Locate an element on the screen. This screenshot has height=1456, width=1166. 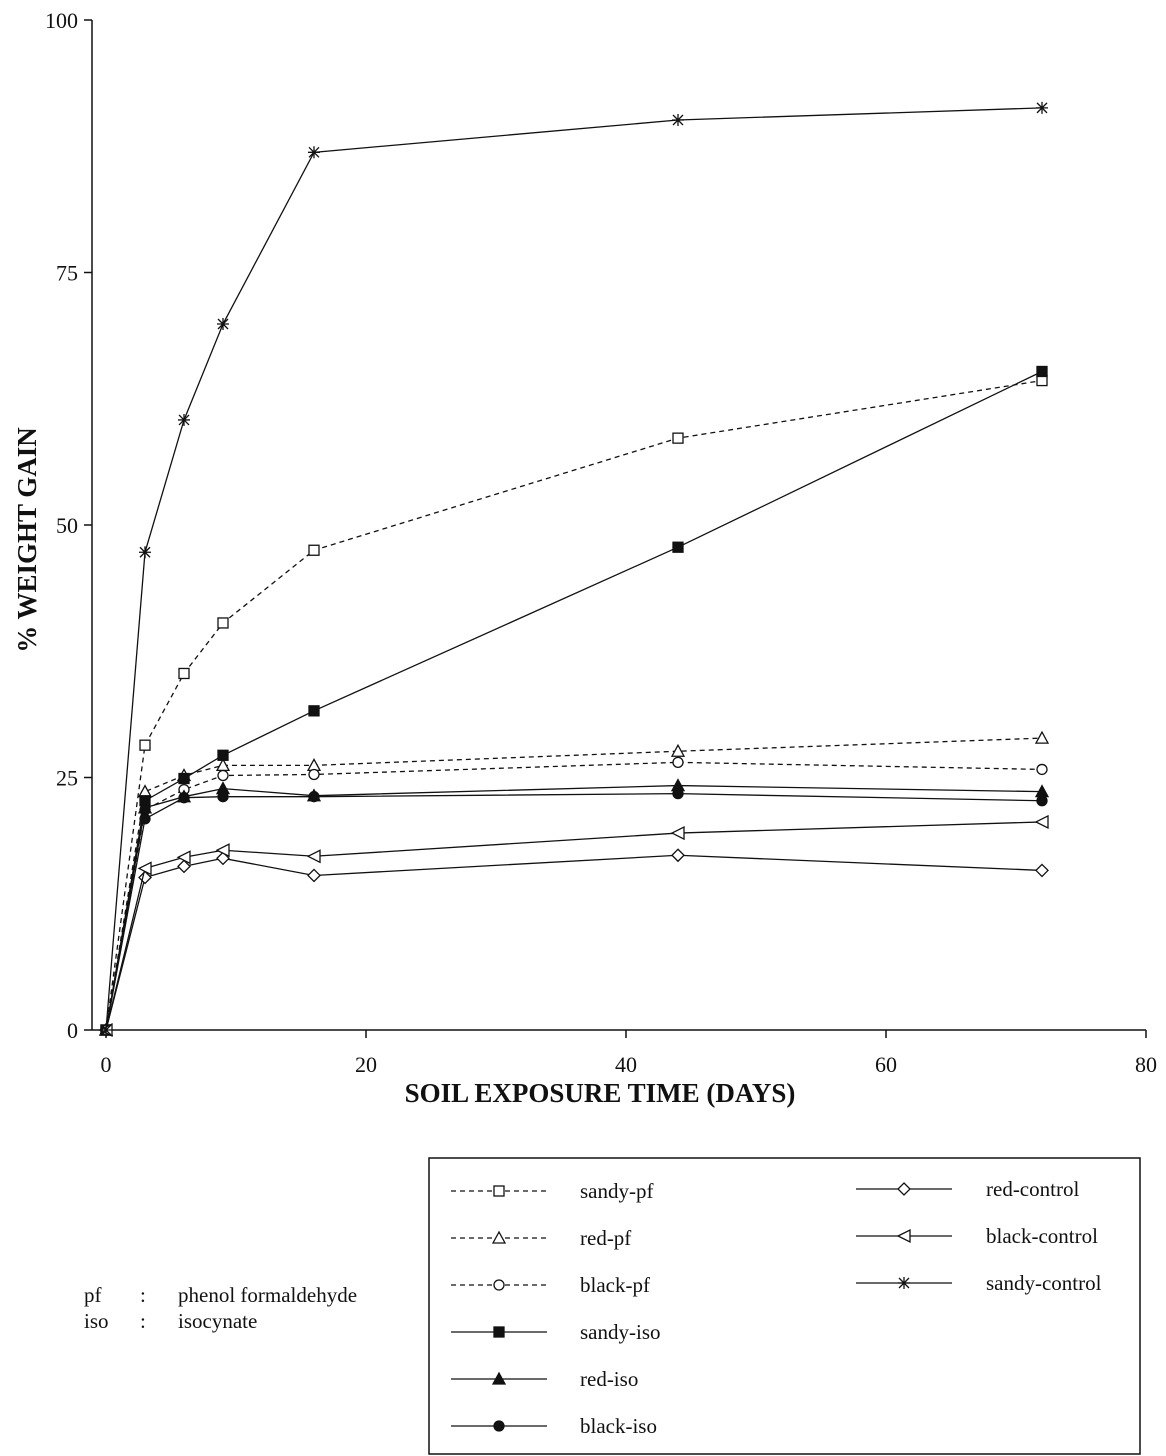
series-black-iso is located at coordinates (574, 912).